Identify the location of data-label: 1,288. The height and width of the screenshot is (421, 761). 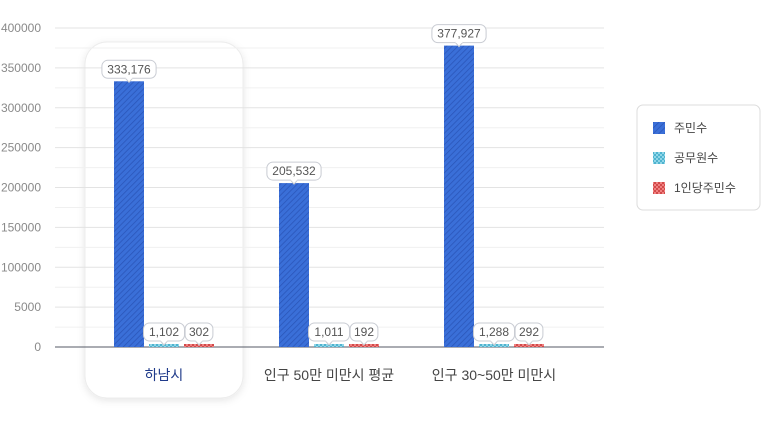
(494, 334).